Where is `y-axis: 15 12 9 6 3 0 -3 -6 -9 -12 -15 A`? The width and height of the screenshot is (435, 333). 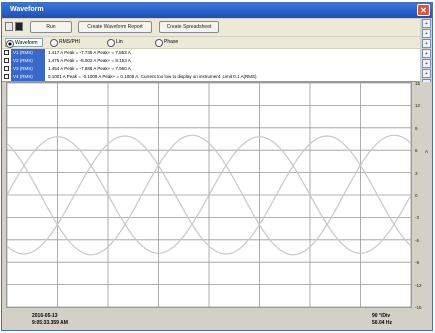 y-axis: 15 12 9 6 3 0 -3 -6 -9 -12 -15 A is located at coordinates (422, 195).